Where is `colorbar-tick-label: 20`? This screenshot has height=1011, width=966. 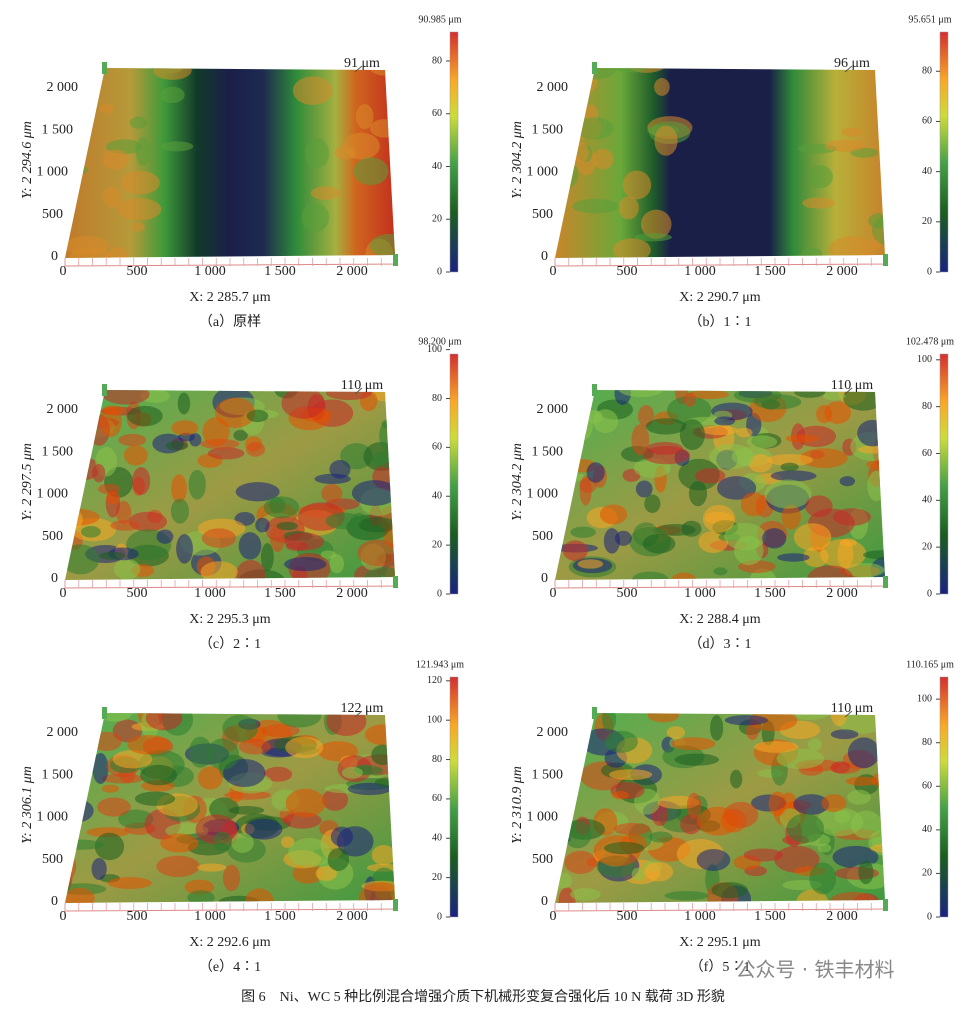 colorbar-tick-label: 20 is located at coordinates (927, 221).